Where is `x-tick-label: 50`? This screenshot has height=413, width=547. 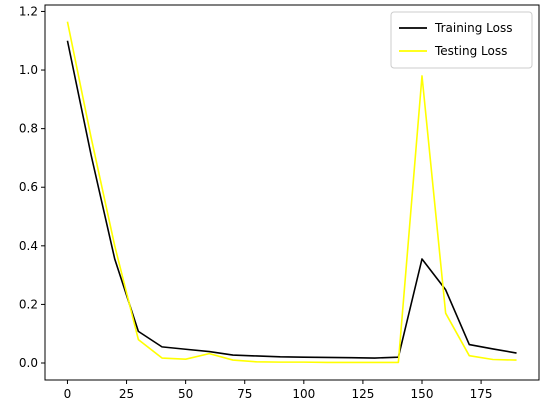
x-tick-label: 50 is located at coordinates (185, 394).